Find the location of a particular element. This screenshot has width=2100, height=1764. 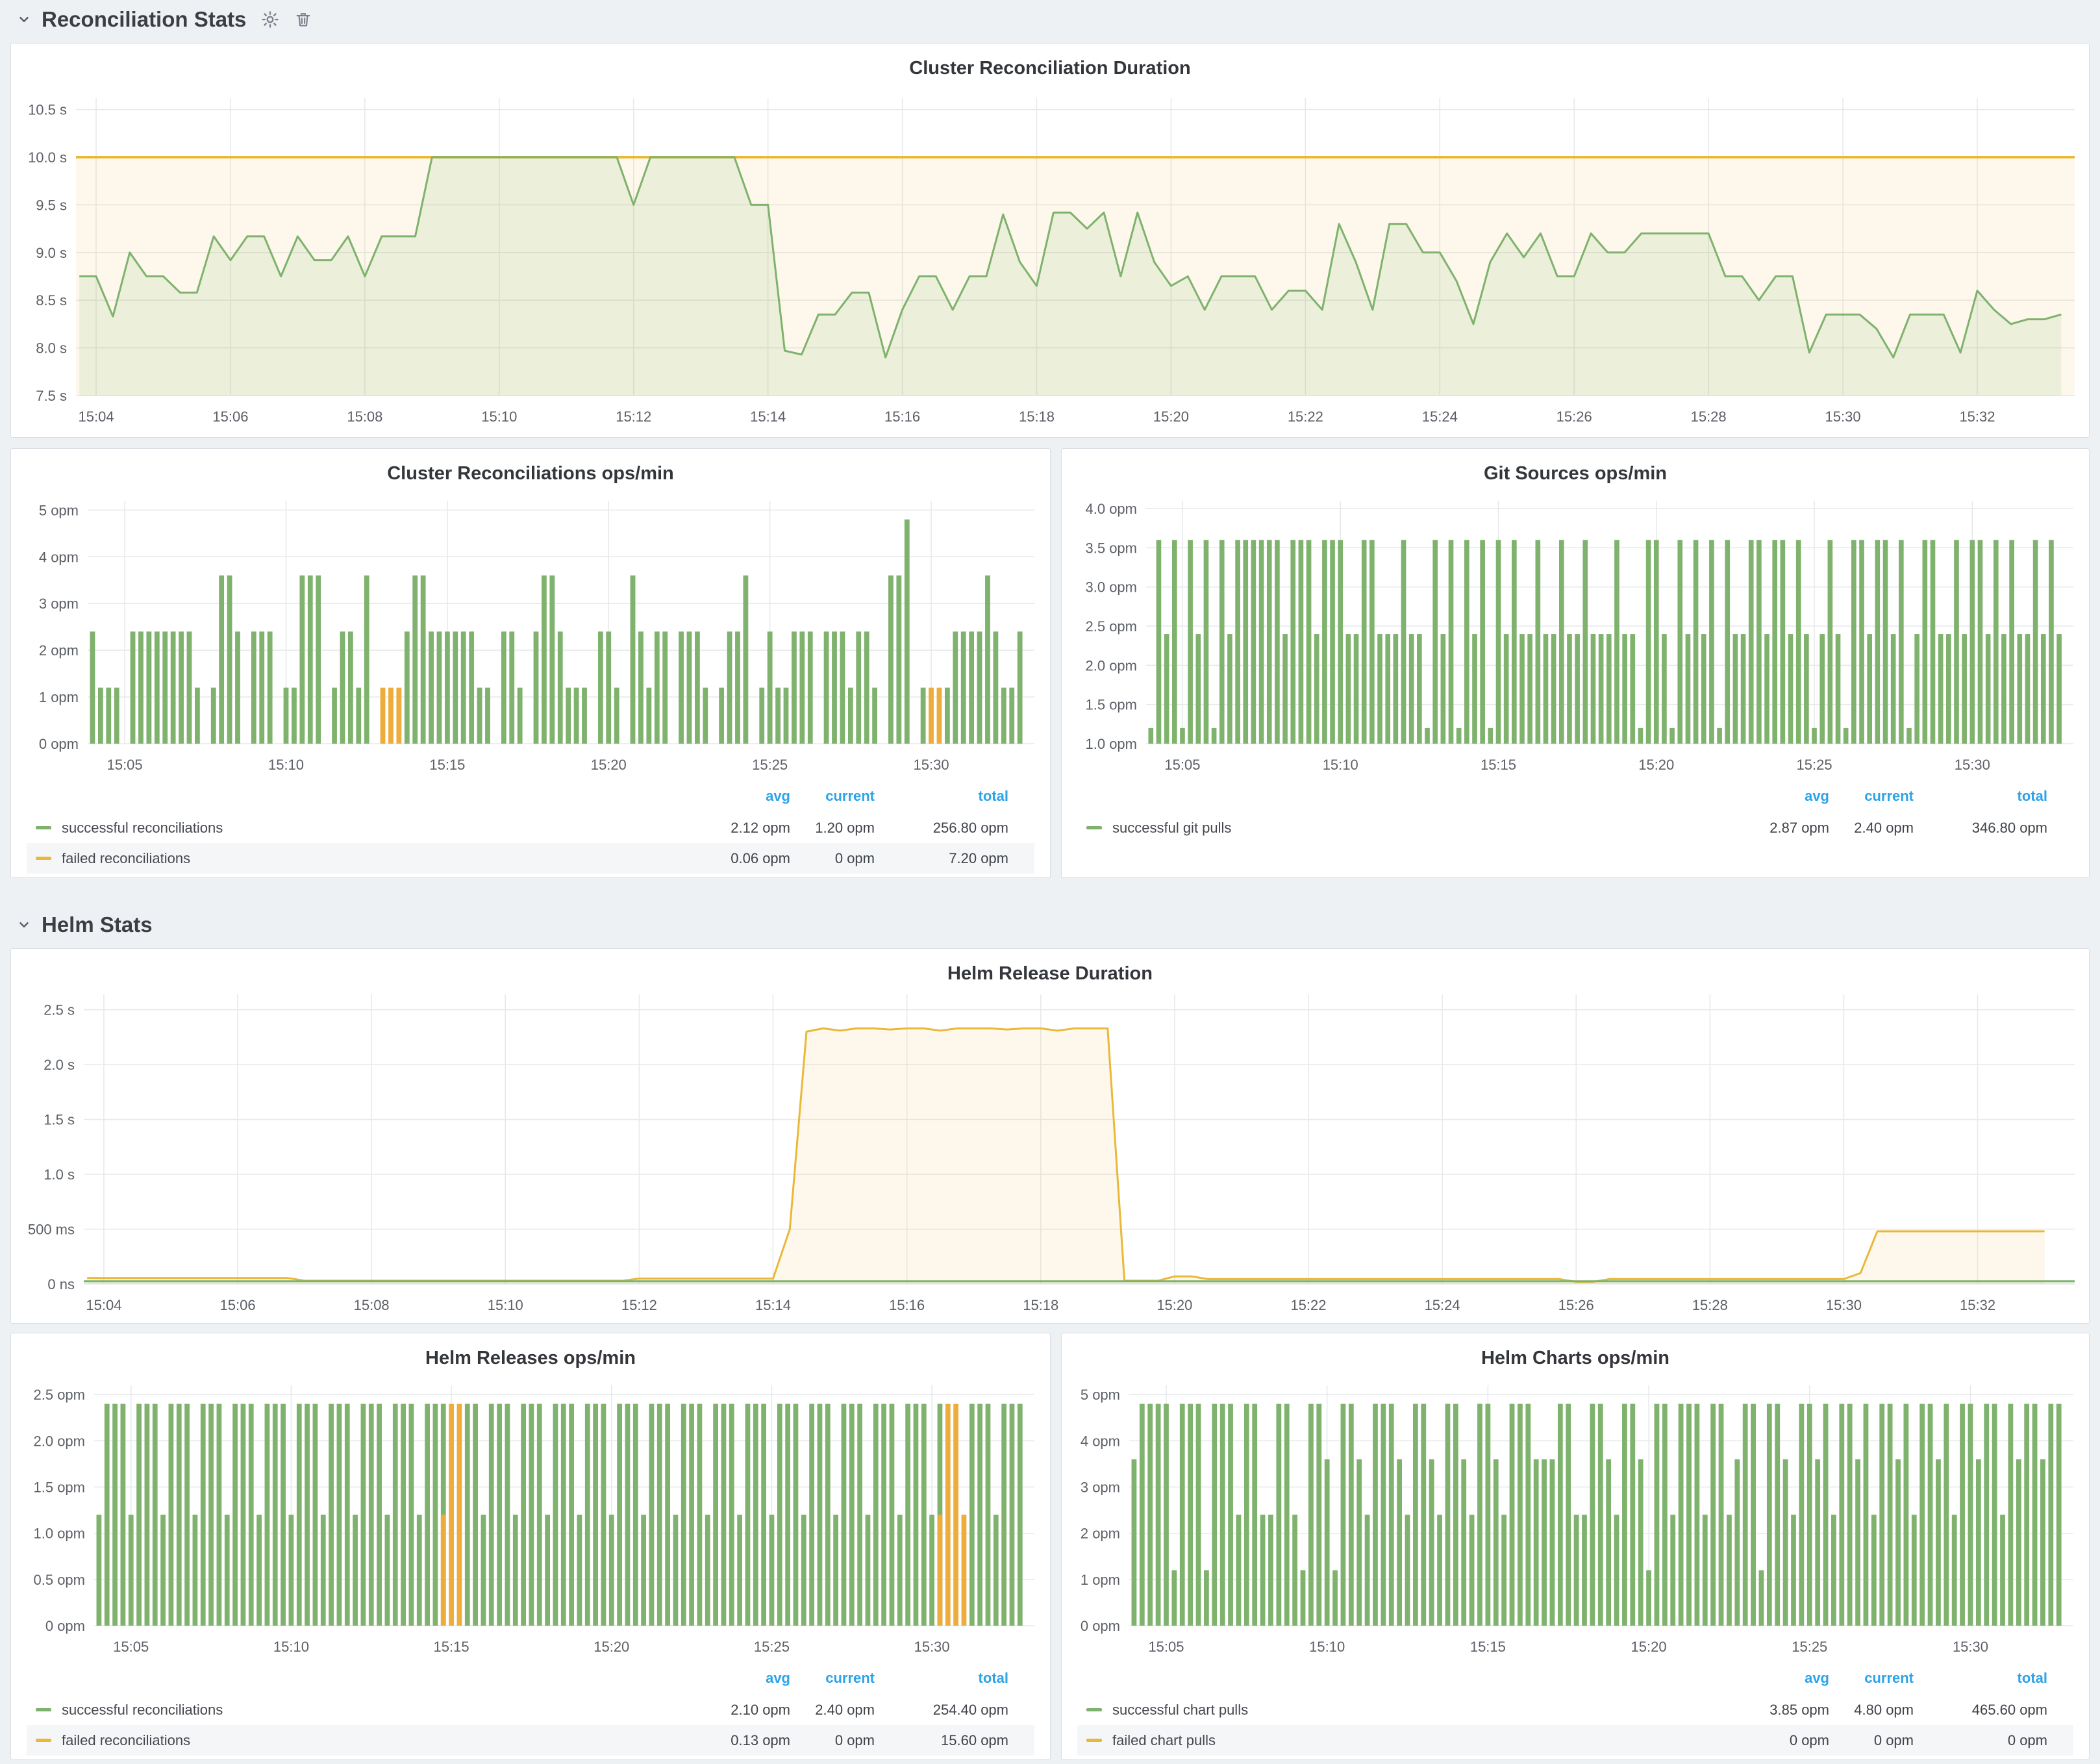

svg-text: 0.5 opm is located at coordinates (60, 1580).